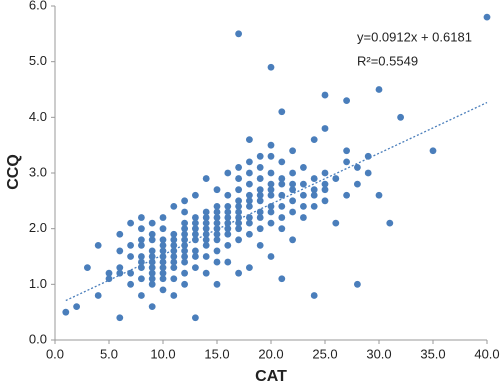  What do you see at coordinates (486, 353) in the screenshot?
I see `x-tick-label: 40.0` at bounding box center [486, 353].